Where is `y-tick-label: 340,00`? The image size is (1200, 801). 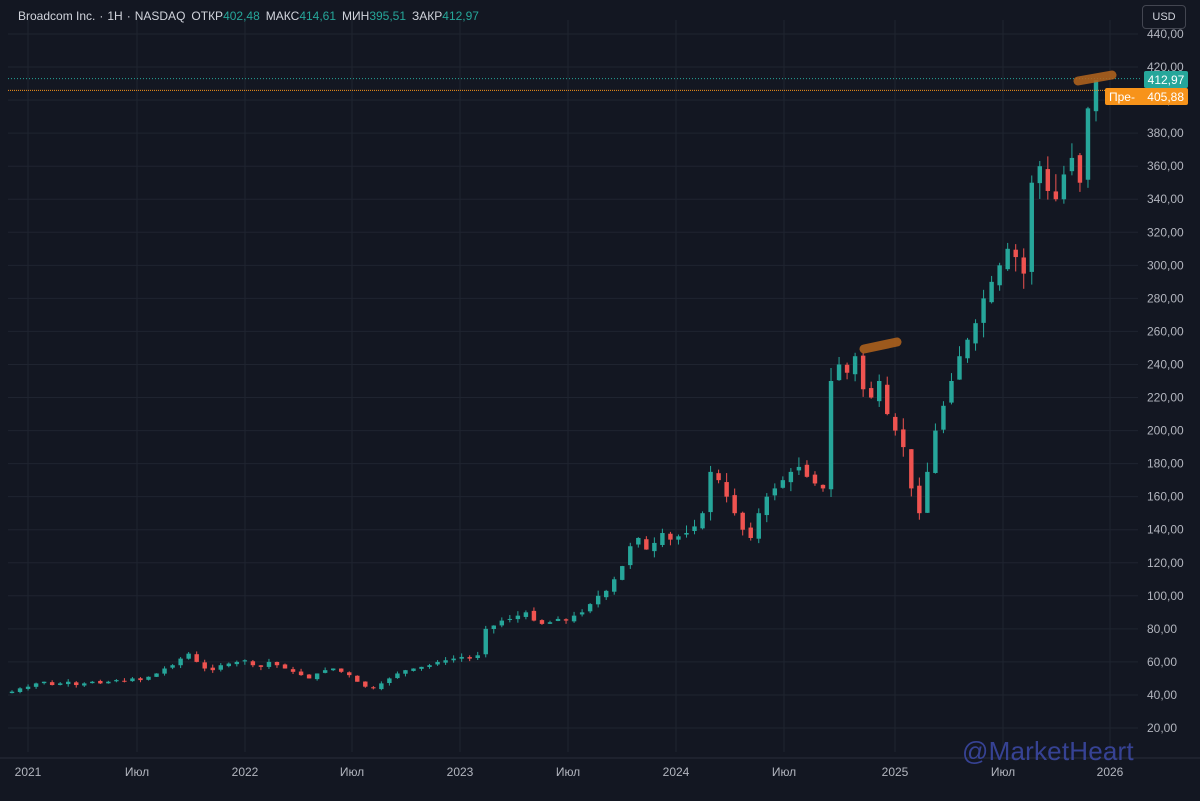
y-tick-label: 340,00 is located at coordinates (1165, 199).